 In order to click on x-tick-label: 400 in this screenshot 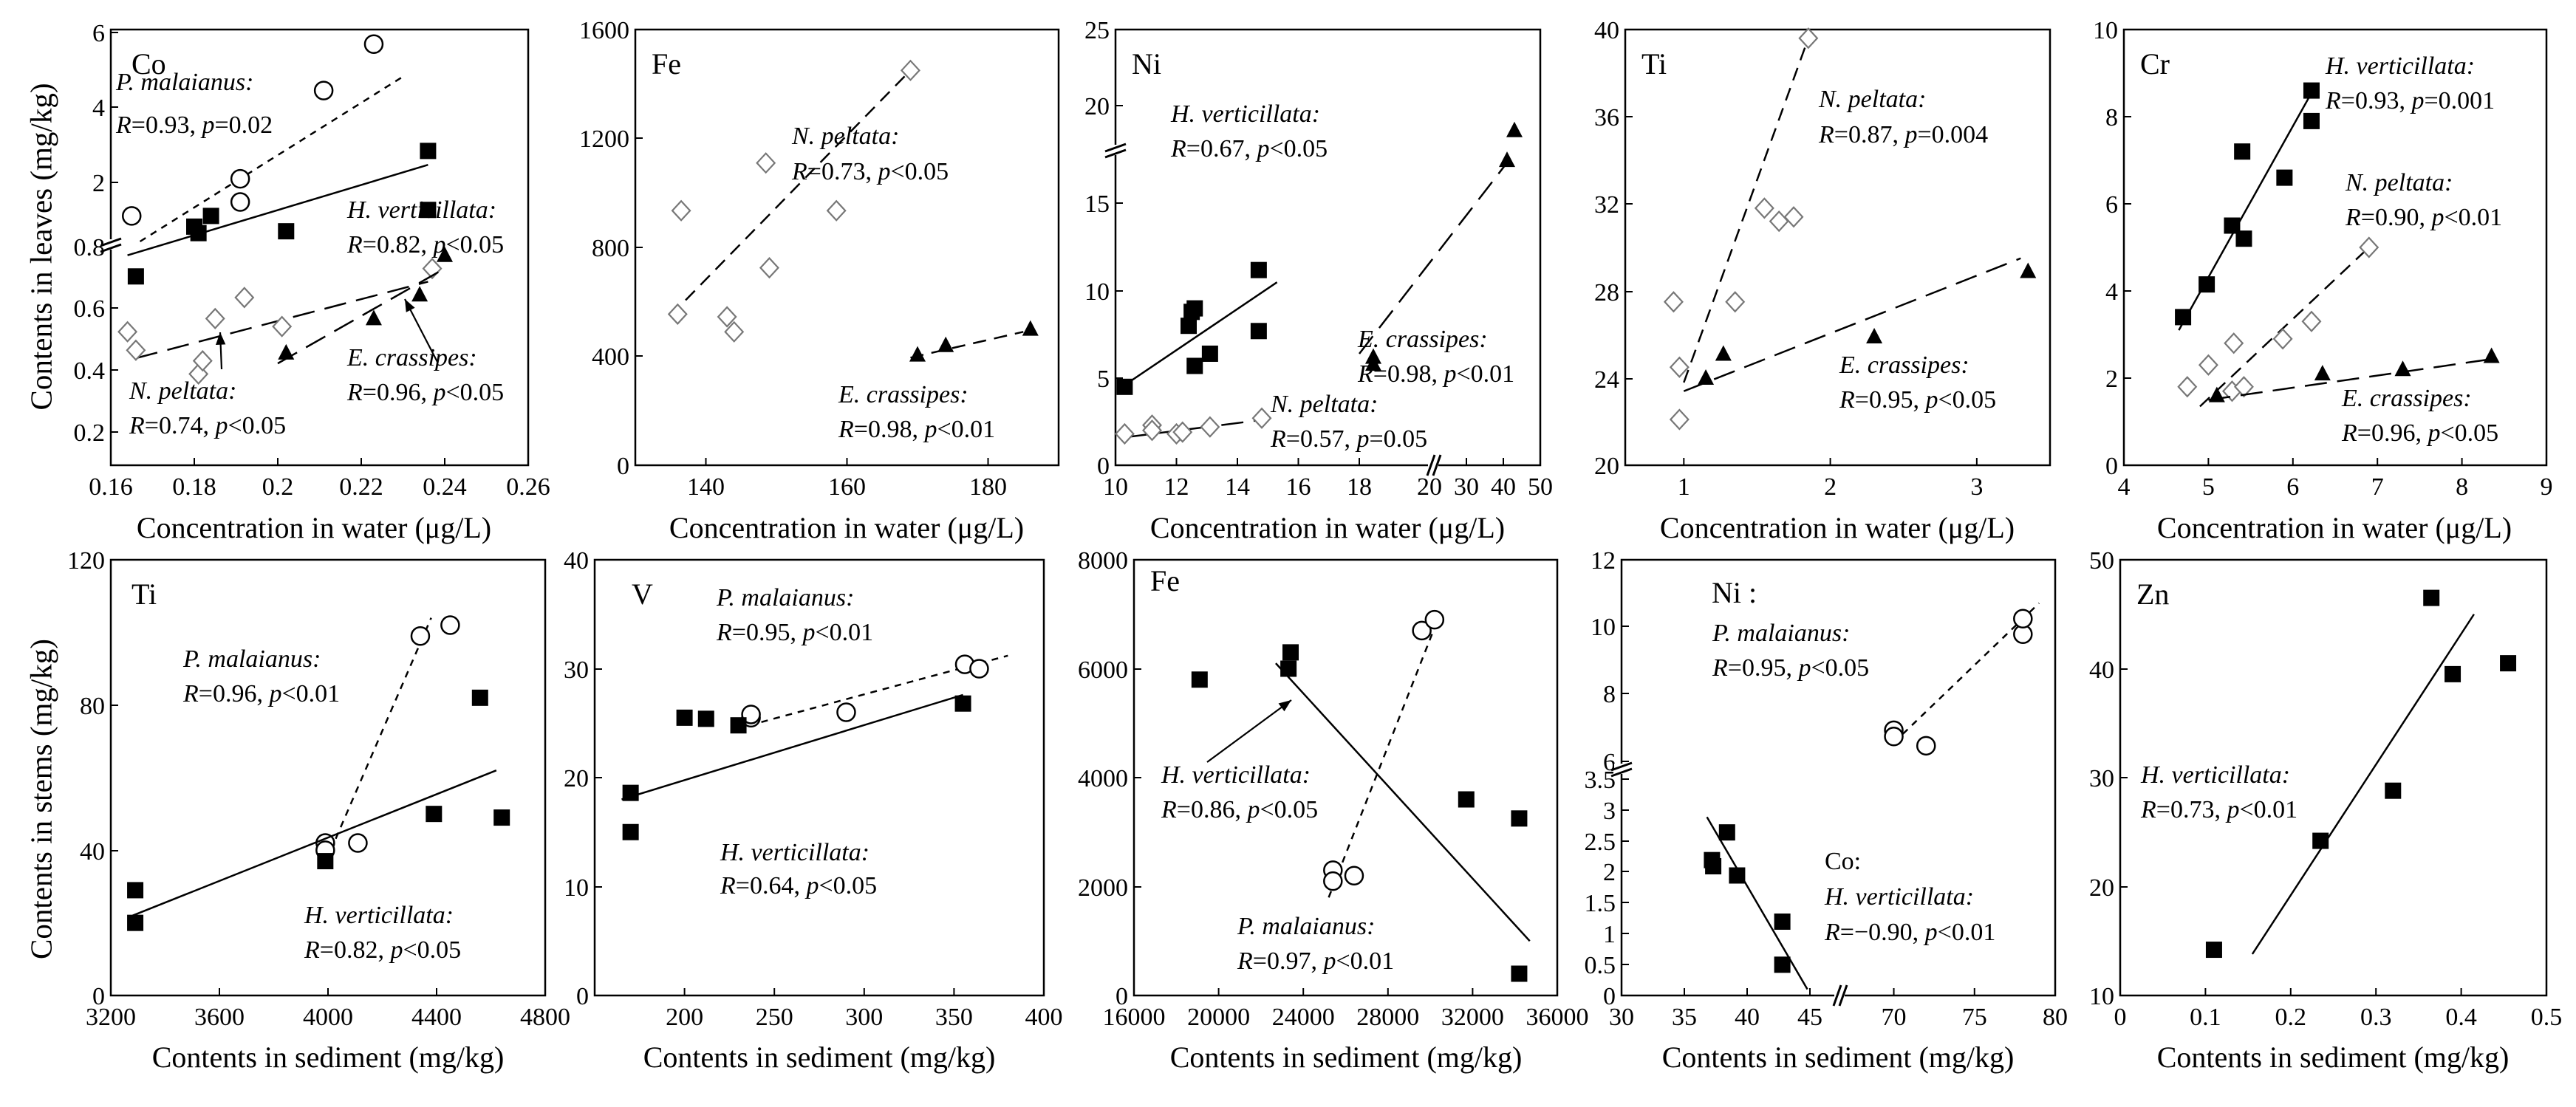, I will do `click(1044, 1017)`.